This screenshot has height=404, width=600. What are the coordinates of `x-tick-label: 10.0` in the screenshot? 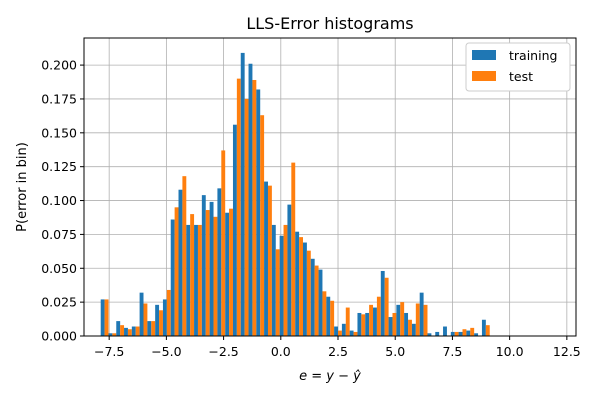 It's located at (510, 351).